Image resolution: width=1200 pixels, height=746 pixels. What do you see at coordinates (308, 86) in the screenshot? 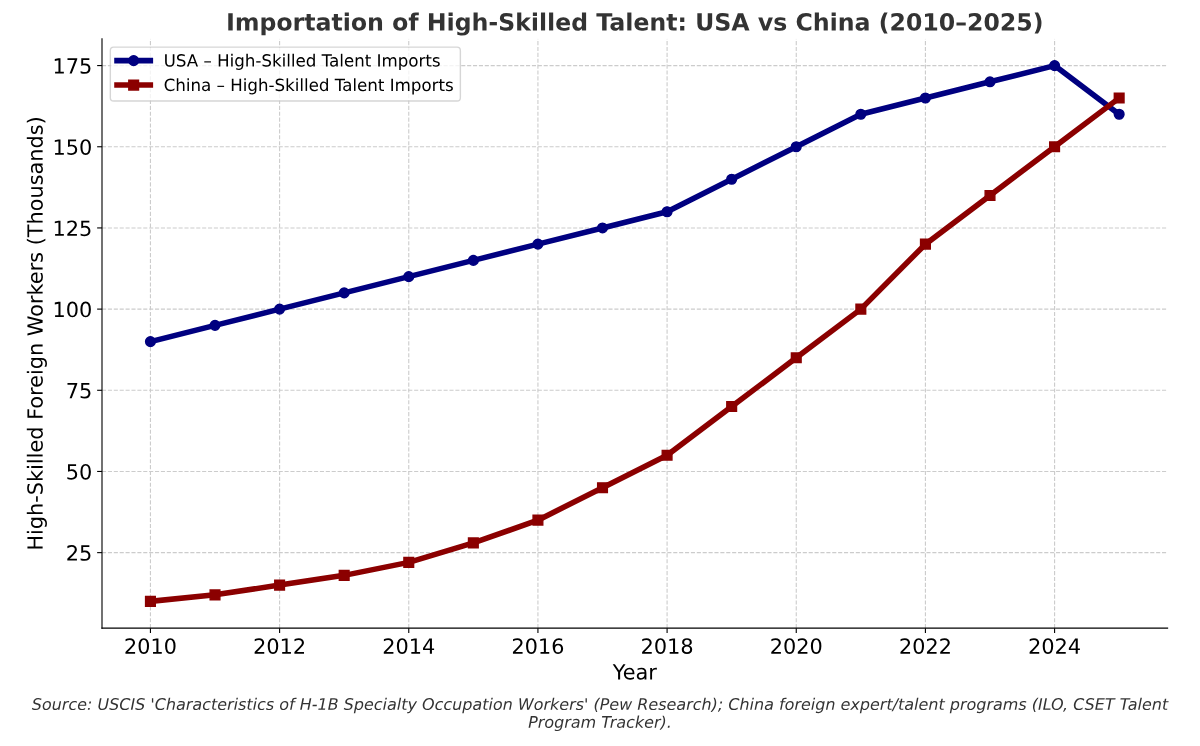
I see `legend-label: China – High-Skilled Talent Imports` at bounding box center [308, 86].